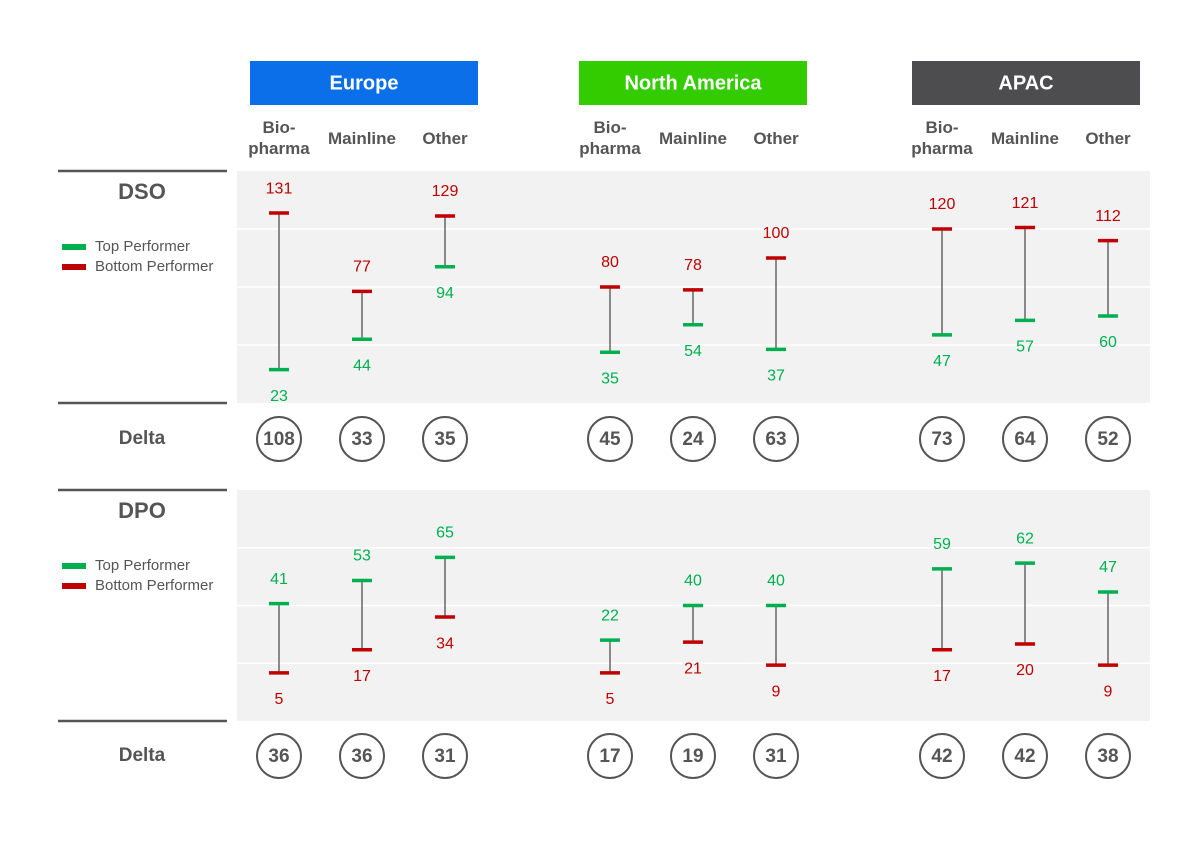  Describe the element at coordinates (942, 544) in the screenshot. I see `value-label: 59` at that location.